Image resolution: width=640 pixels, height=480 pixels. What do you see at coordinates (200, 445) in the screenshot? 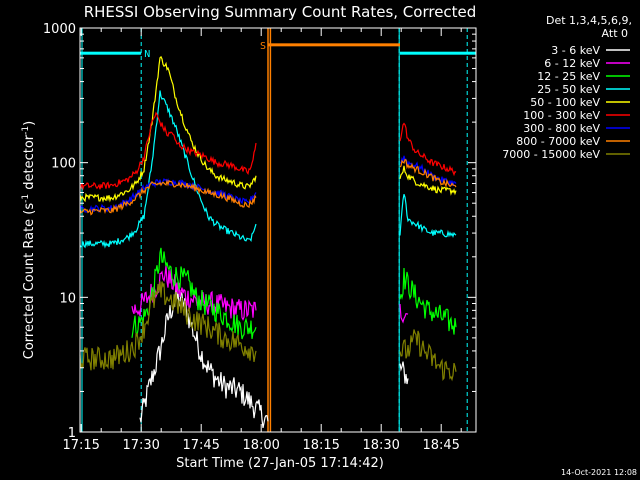
I see `x-tick-label: 17:45` at bounding box center [200, 445].